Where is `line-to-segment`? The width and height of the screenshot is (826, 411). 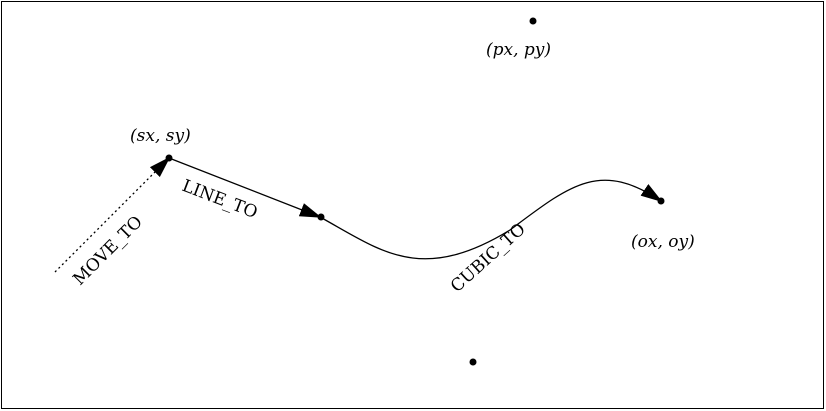 line-to-segment is located at coordinates (245, 187).